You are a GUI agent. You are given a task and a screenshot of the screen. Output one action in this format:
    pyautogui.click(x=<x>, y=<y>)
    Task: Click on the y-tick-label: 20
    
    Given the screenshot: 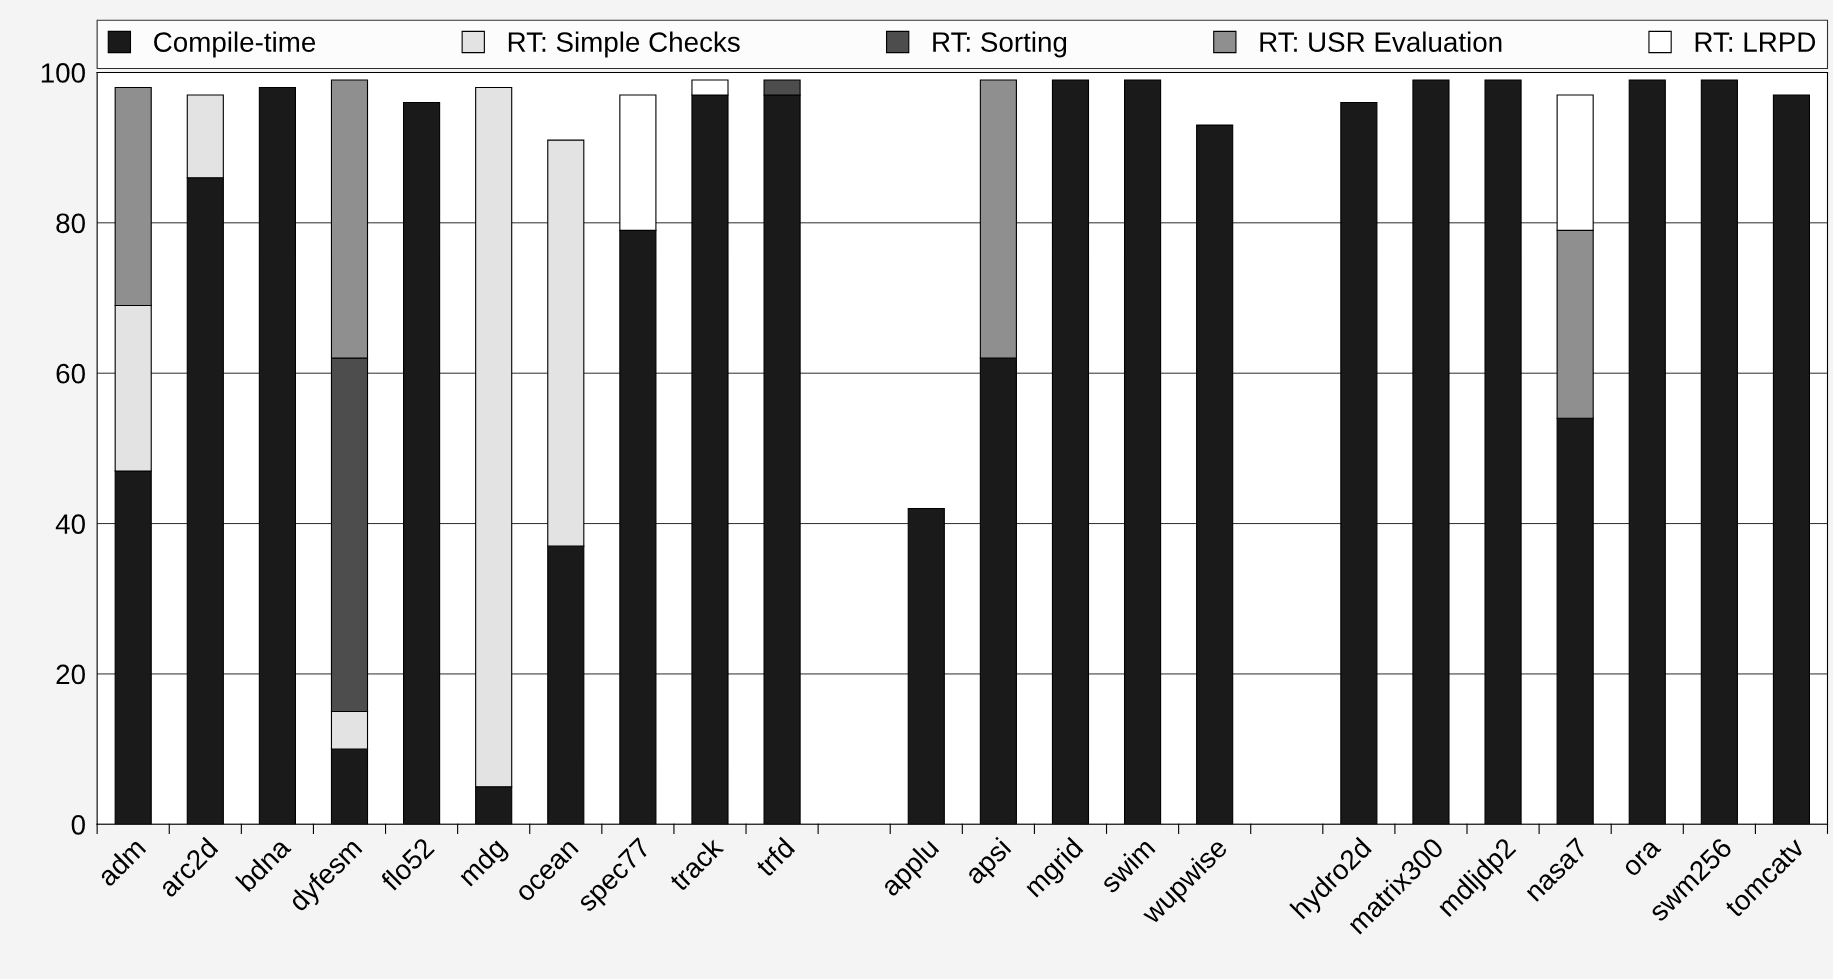 What is the action you would take?
    pyautogui.click(x=70, y=674)
    